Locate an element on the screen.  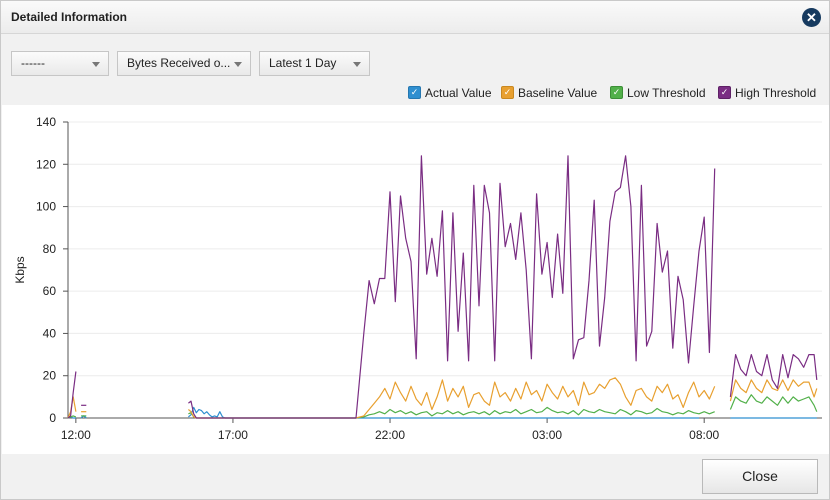
y-tick-label: 140 is located at coordinates (46, 122).